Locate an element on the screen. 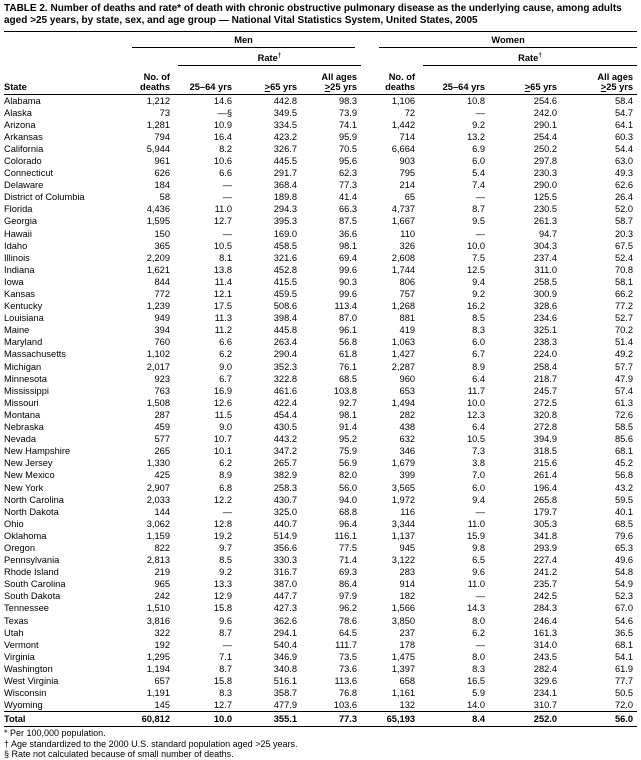 This screenshot has height=760, width=641. value-cell: 1,268 is located at coordinates (403, 306).